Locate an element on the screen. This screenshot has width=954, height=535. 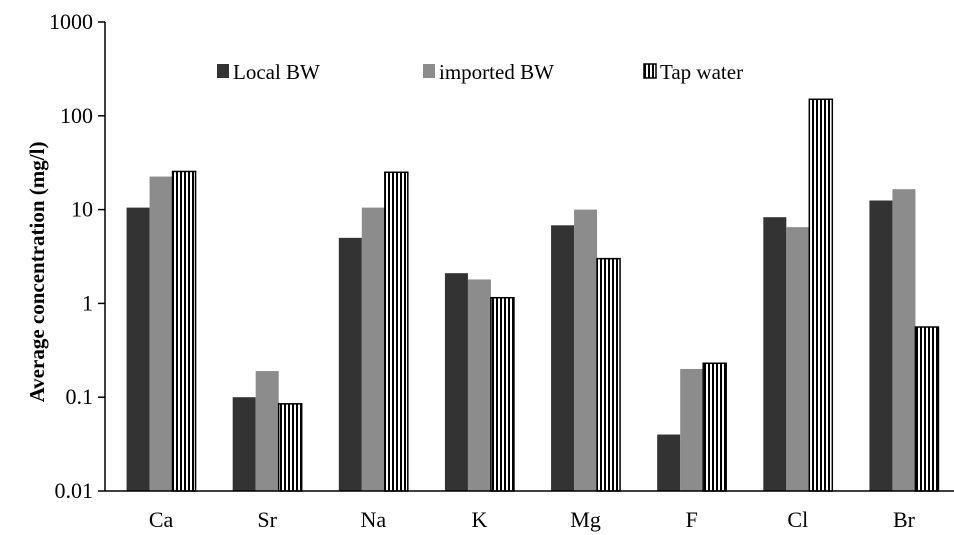
bar-br-imported-bw is located at coordinates (904, 340).